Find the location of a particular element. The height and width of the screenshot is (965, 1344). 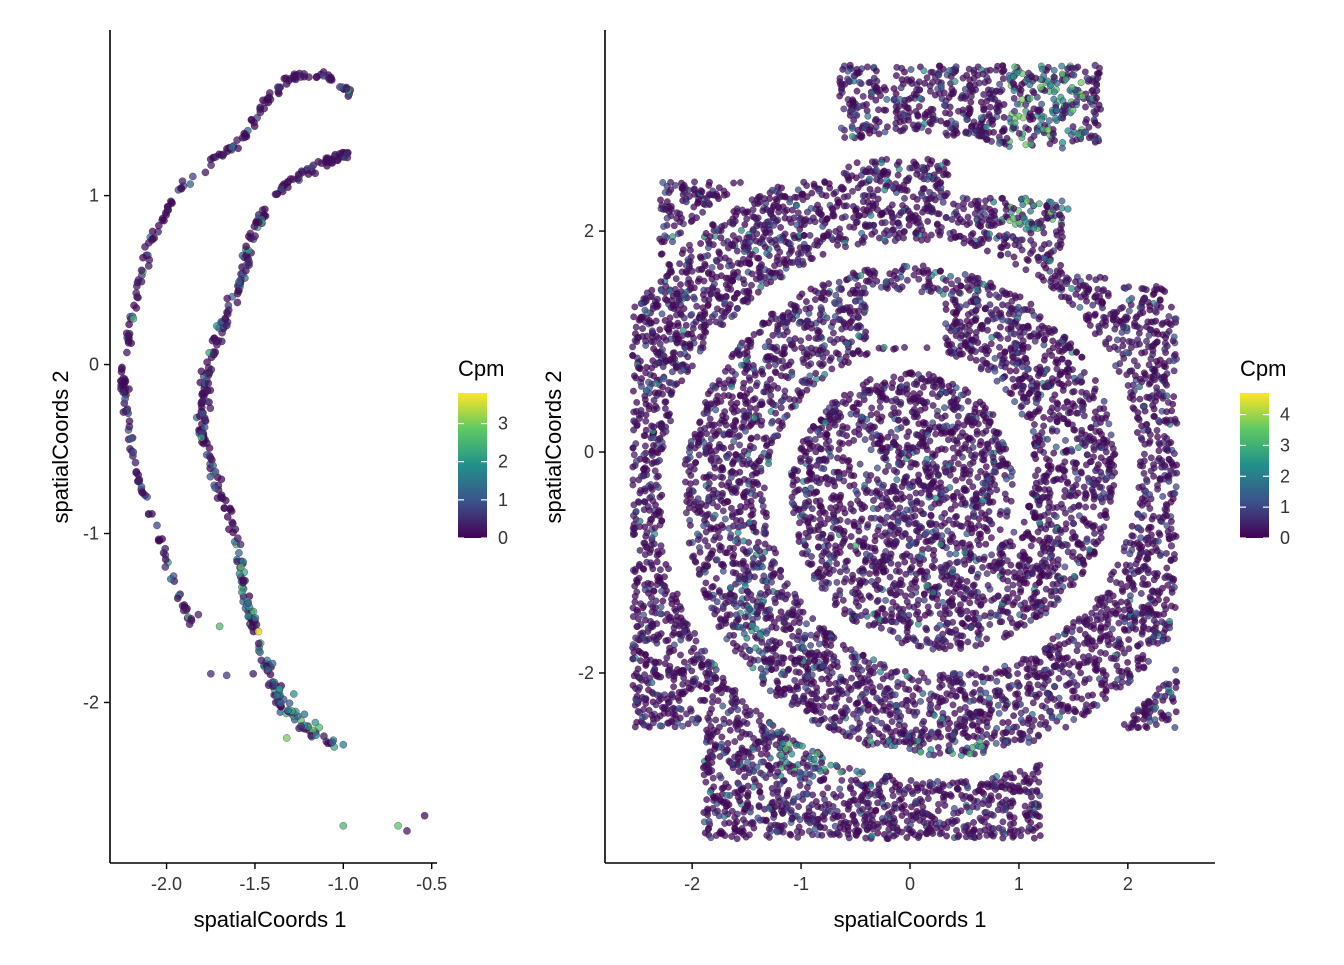

left-colorbar-label: 3 is located at coordinates (503, 424).